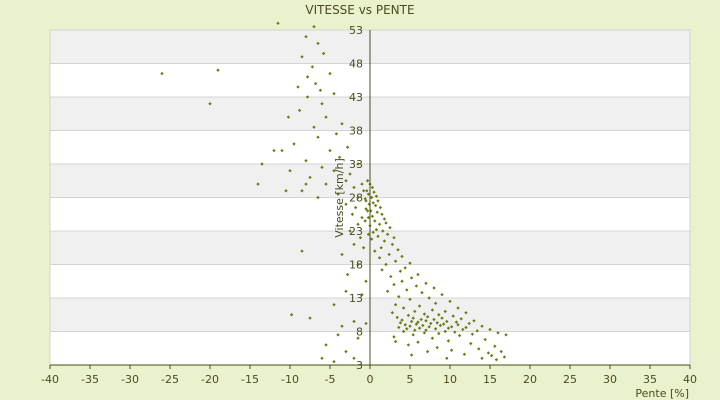 The height and width of the screenshot is (400, 720). I want to click on x-tick-label: 0, so click(370, 379).